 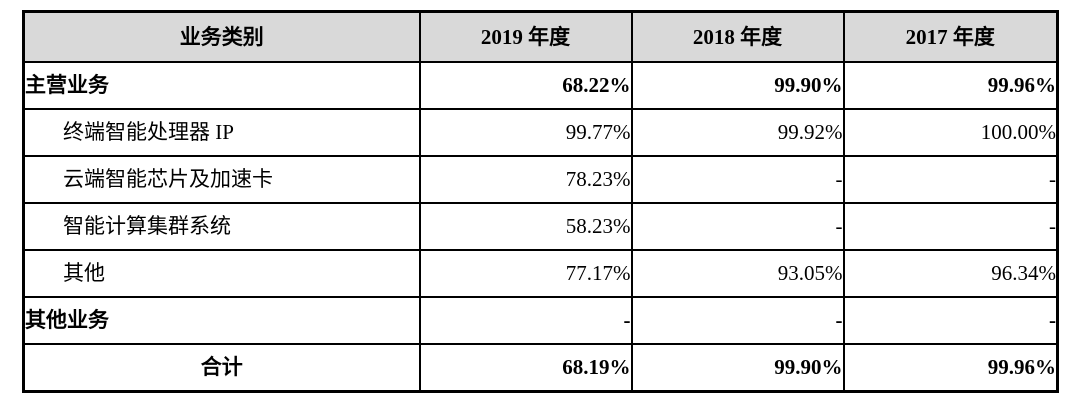 I want to click on column-header-2018: 2018 年度, so click(x=737, y=36).